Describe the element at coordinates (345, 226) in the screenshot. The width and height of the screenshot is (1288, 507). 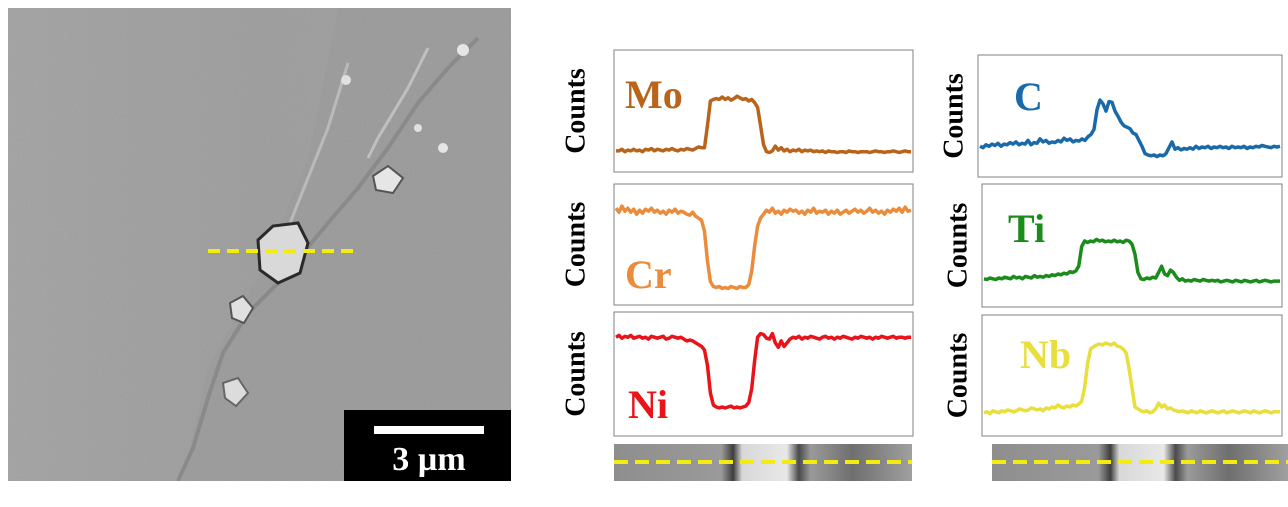
I see `precipitates` at that location.